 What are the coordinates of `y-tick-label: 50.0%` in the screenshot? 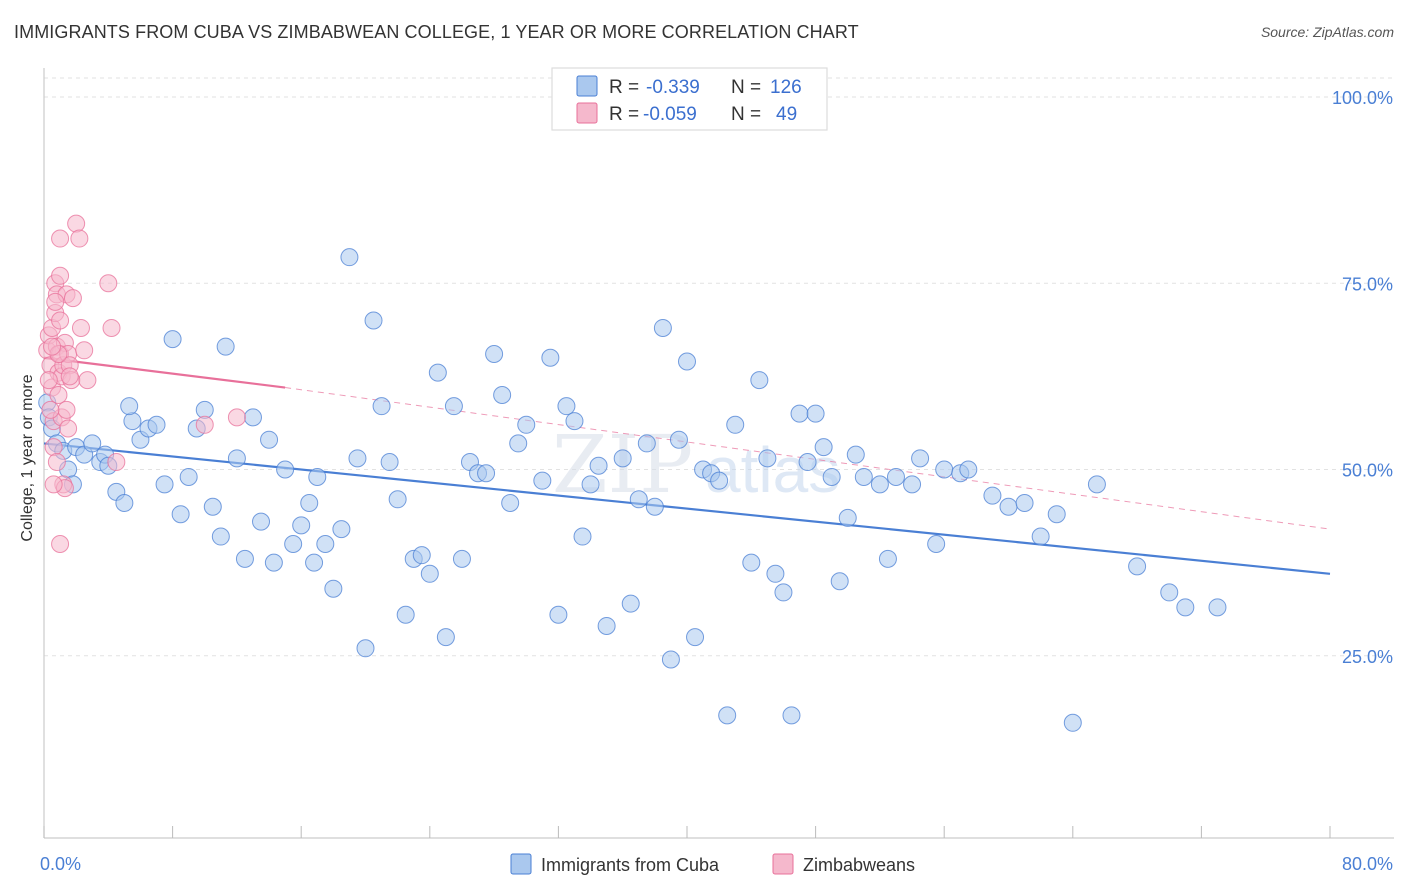 It's located at (1367, 471).